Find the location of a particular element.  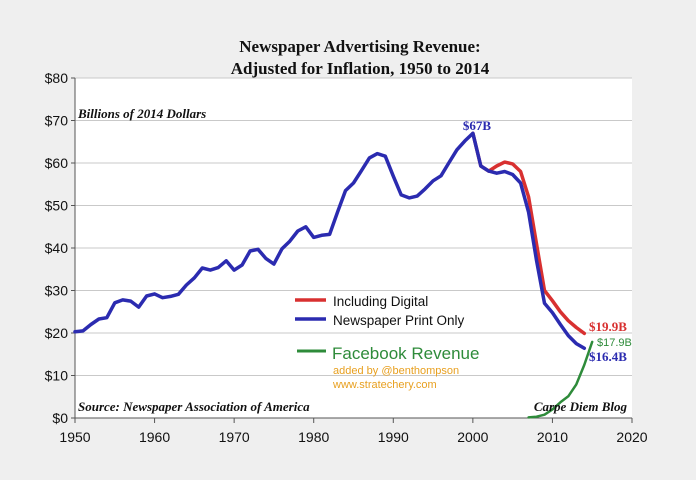

x-tick-label: 2010 is located at coordinates (552, 437).